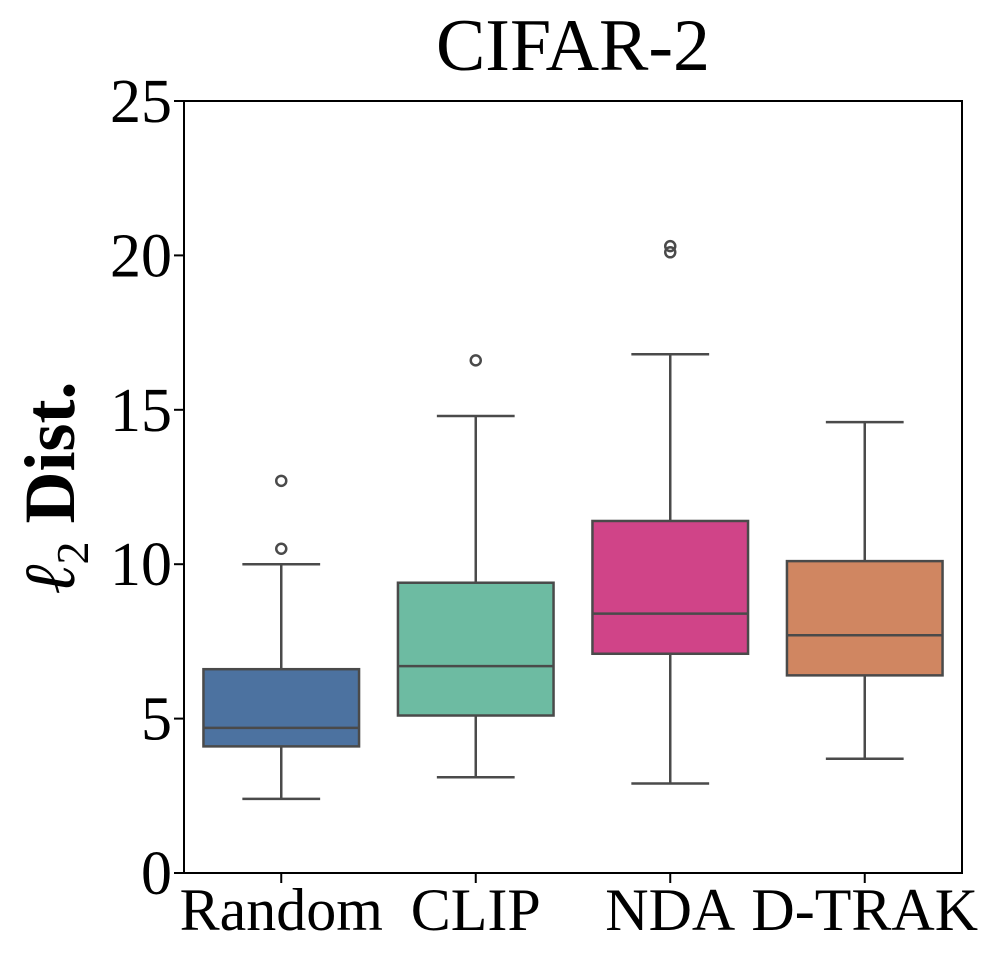 Image resolution: width=996 pixels, height=960 pixels. I want to click on x-tick-label: CLIP, so click(476, 910).